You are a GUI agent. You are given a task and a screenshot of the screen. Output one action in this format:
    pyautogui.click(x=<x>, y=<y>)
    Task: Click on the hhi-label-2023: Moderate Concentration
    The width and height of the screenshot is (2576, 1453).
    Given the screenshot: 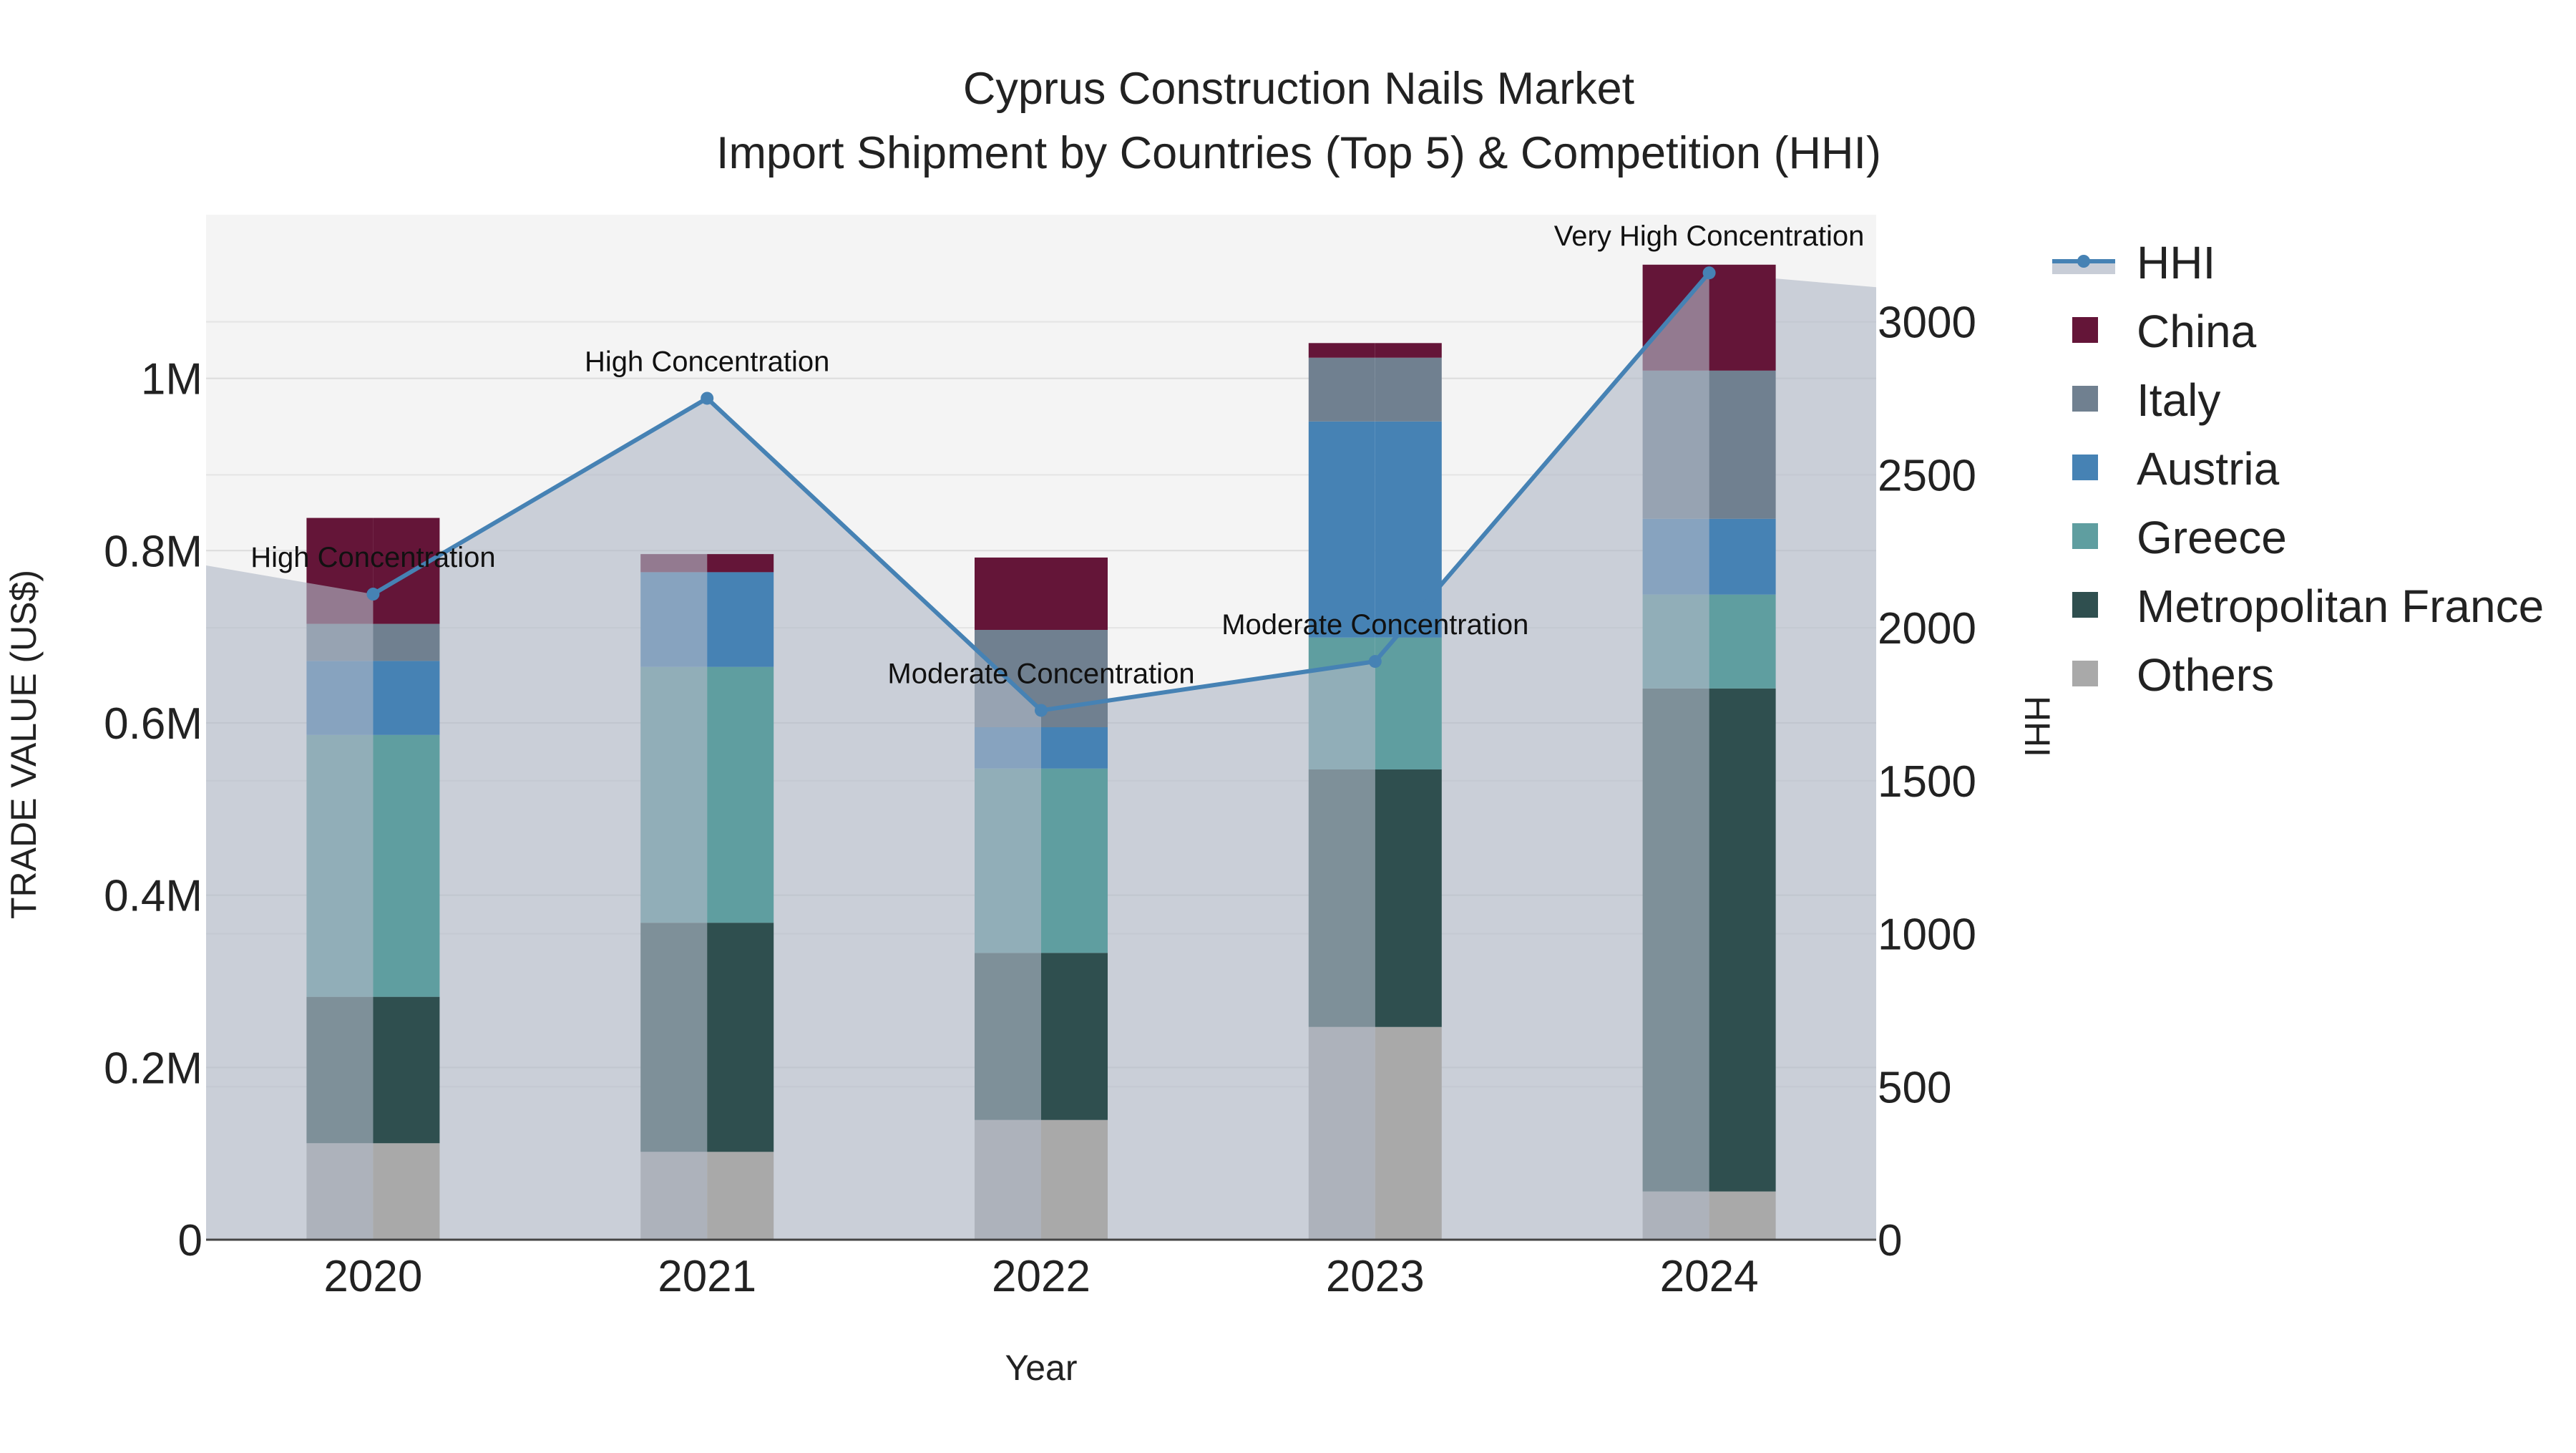 What is the action you would take?
    pyautogui.click(x=1374, y=625)
    